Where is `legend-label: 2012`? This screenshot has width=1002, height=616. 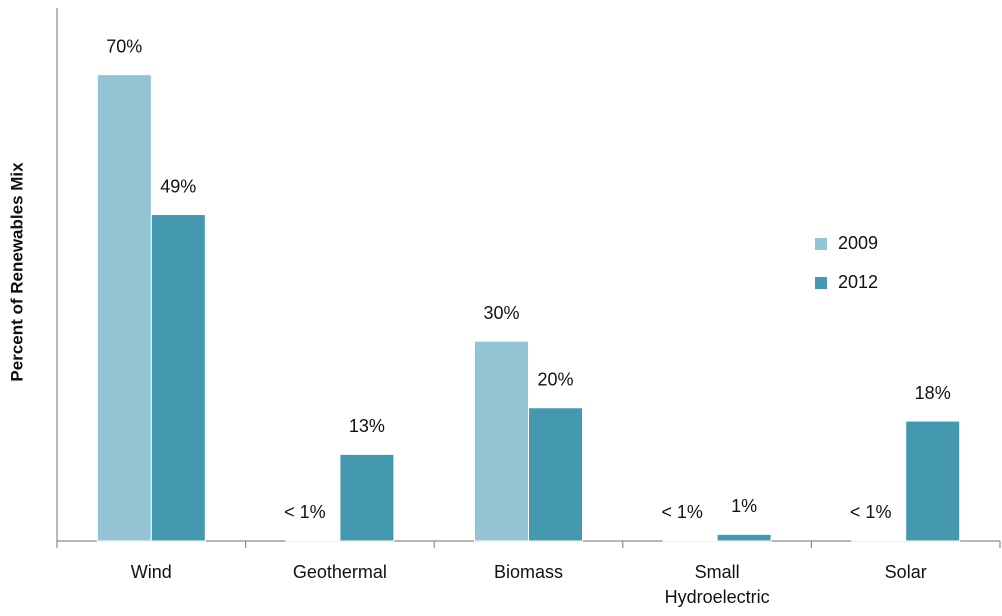
legend-label: 2012 is located at coordinates (858, 282).